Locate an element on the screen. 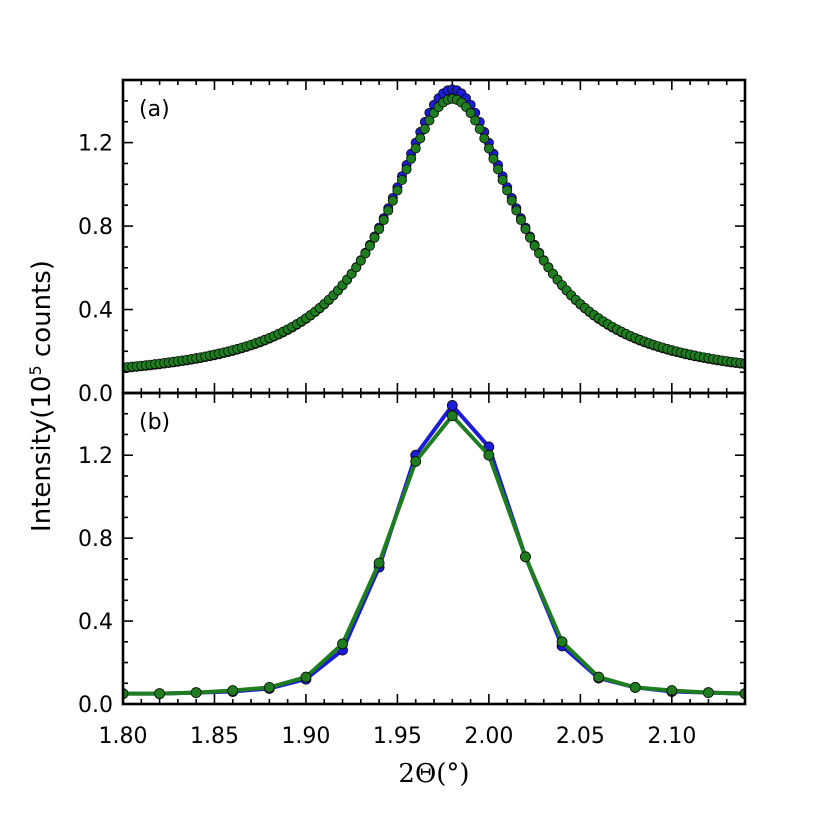 The width and height of the screenshot is (830, 830). x-axis-ticks: 1.80 1.85 1.90 1.95 2.00 2.05 2.10 is located at coordinates (398, 736).